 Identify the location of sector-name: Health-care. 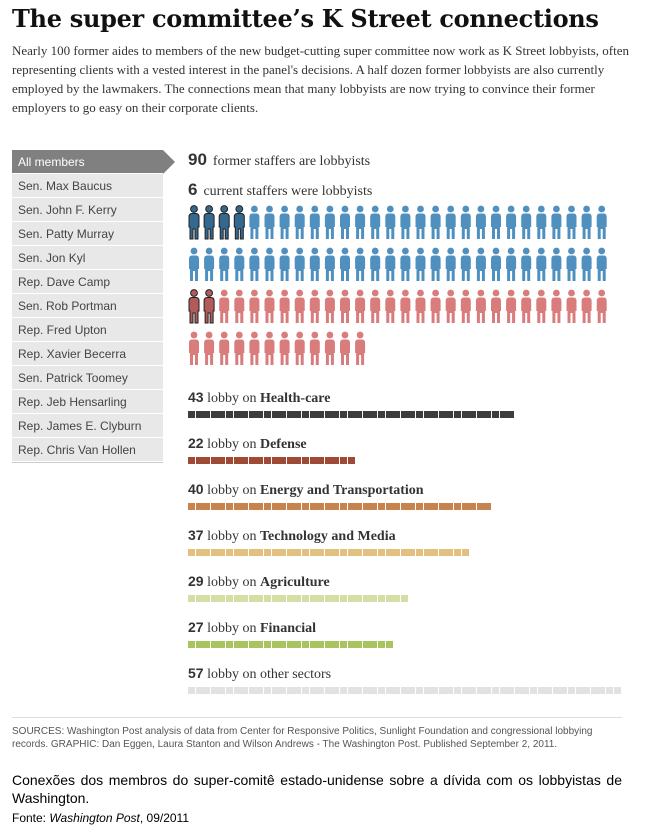
(295, 398).